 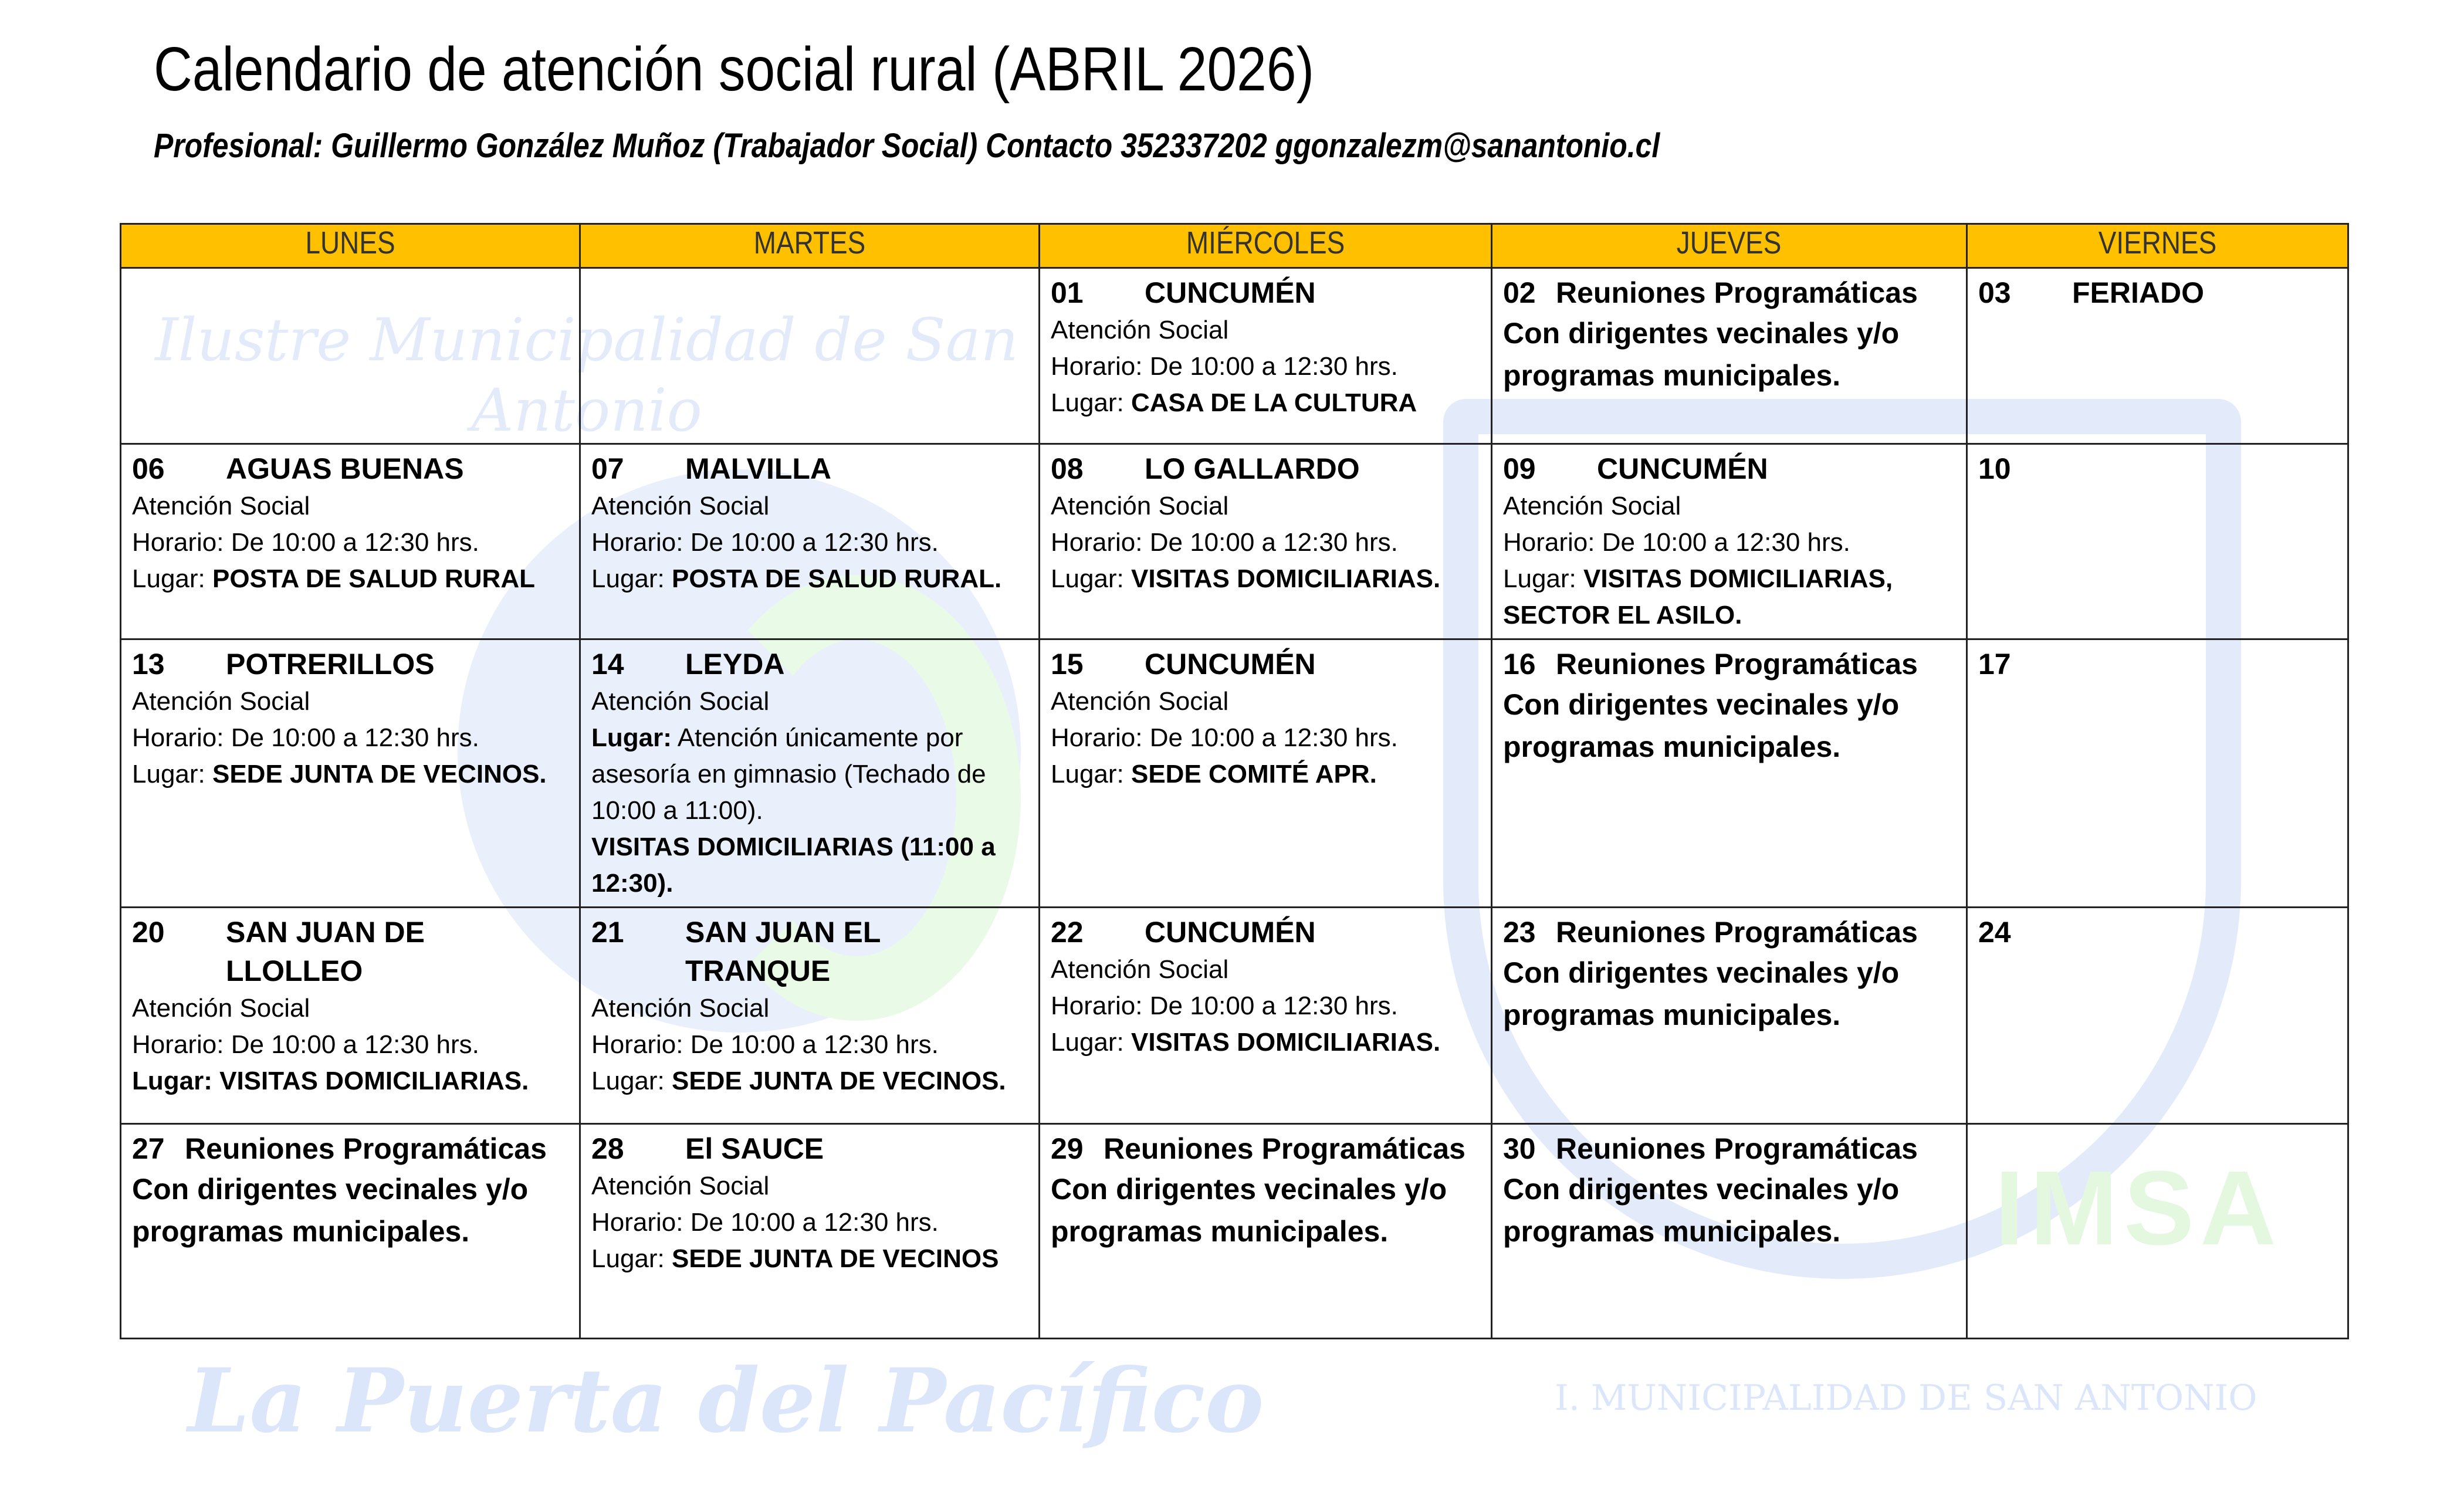 I want to click on day-heading: 01 CUNCUMÉN, so click(x=1266, y=292).